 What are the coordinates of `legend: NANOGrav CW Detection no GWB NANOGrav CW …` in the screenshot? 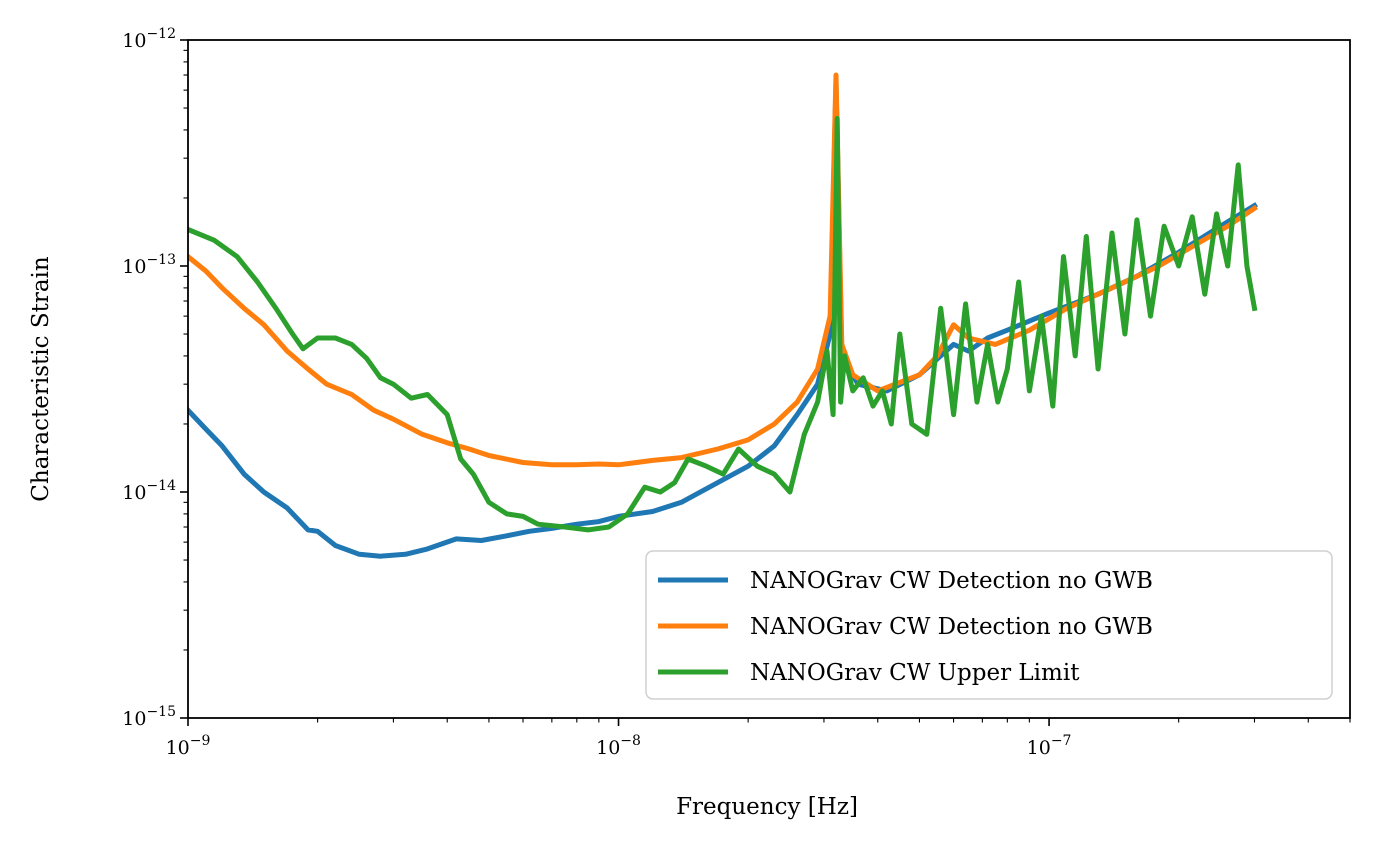 It's located at (989, 625).